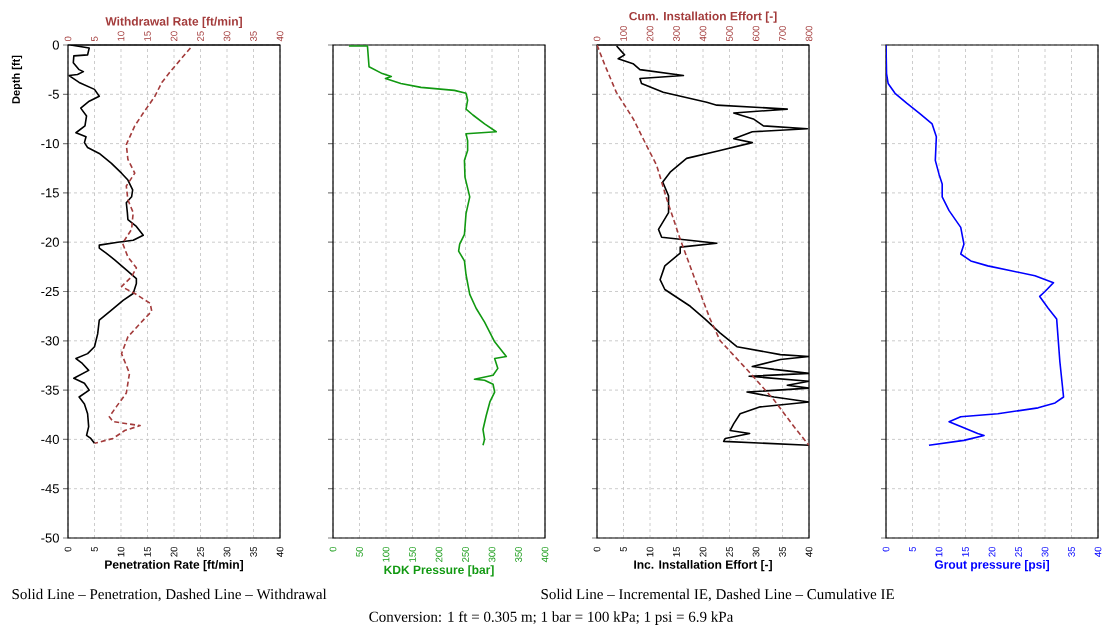  What do you see at coordinates (412, 554) in the screenshot?
I see `x-tick-label: 150` at bounding box center [412, 554].